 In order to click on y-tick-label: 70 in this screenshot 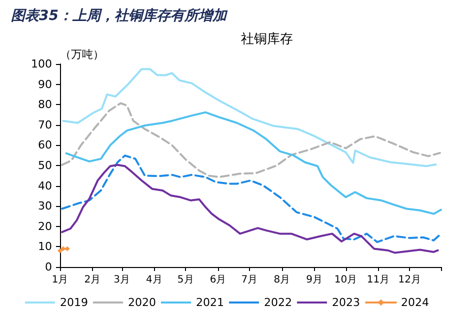, I will do `click(45, 125)`.